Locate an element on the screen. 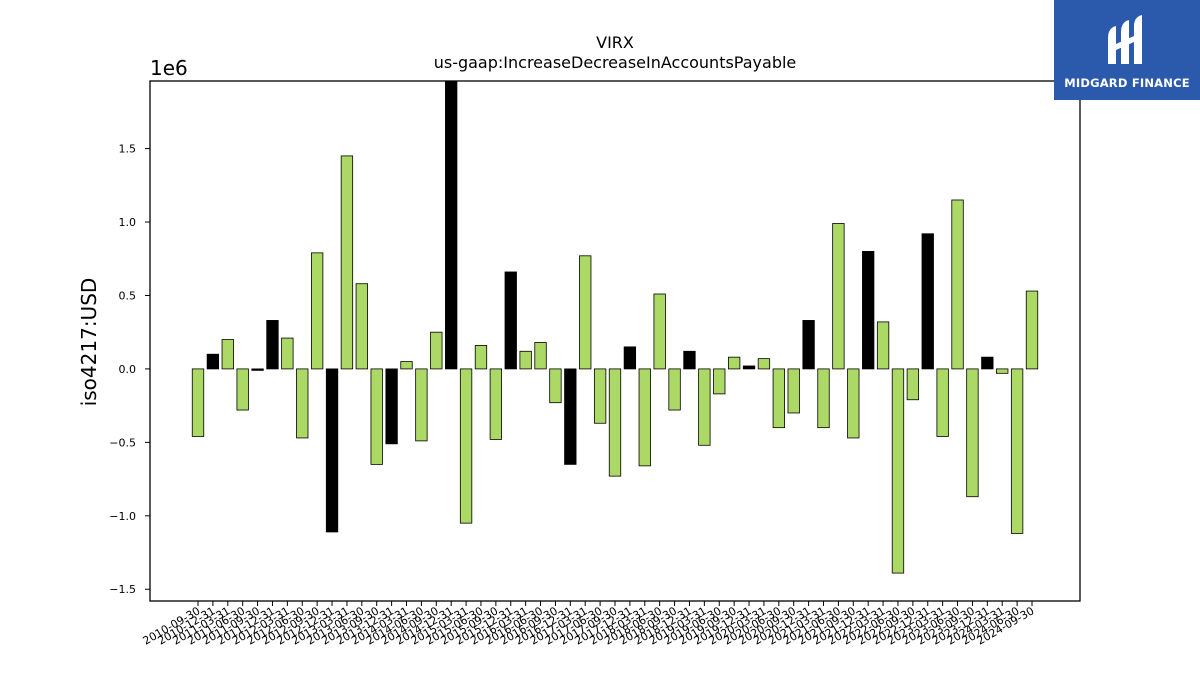 This screenshot has height=675, width=1200. brand-logo: MIDGARD FINANCE is located at coordinates (1127, 50).